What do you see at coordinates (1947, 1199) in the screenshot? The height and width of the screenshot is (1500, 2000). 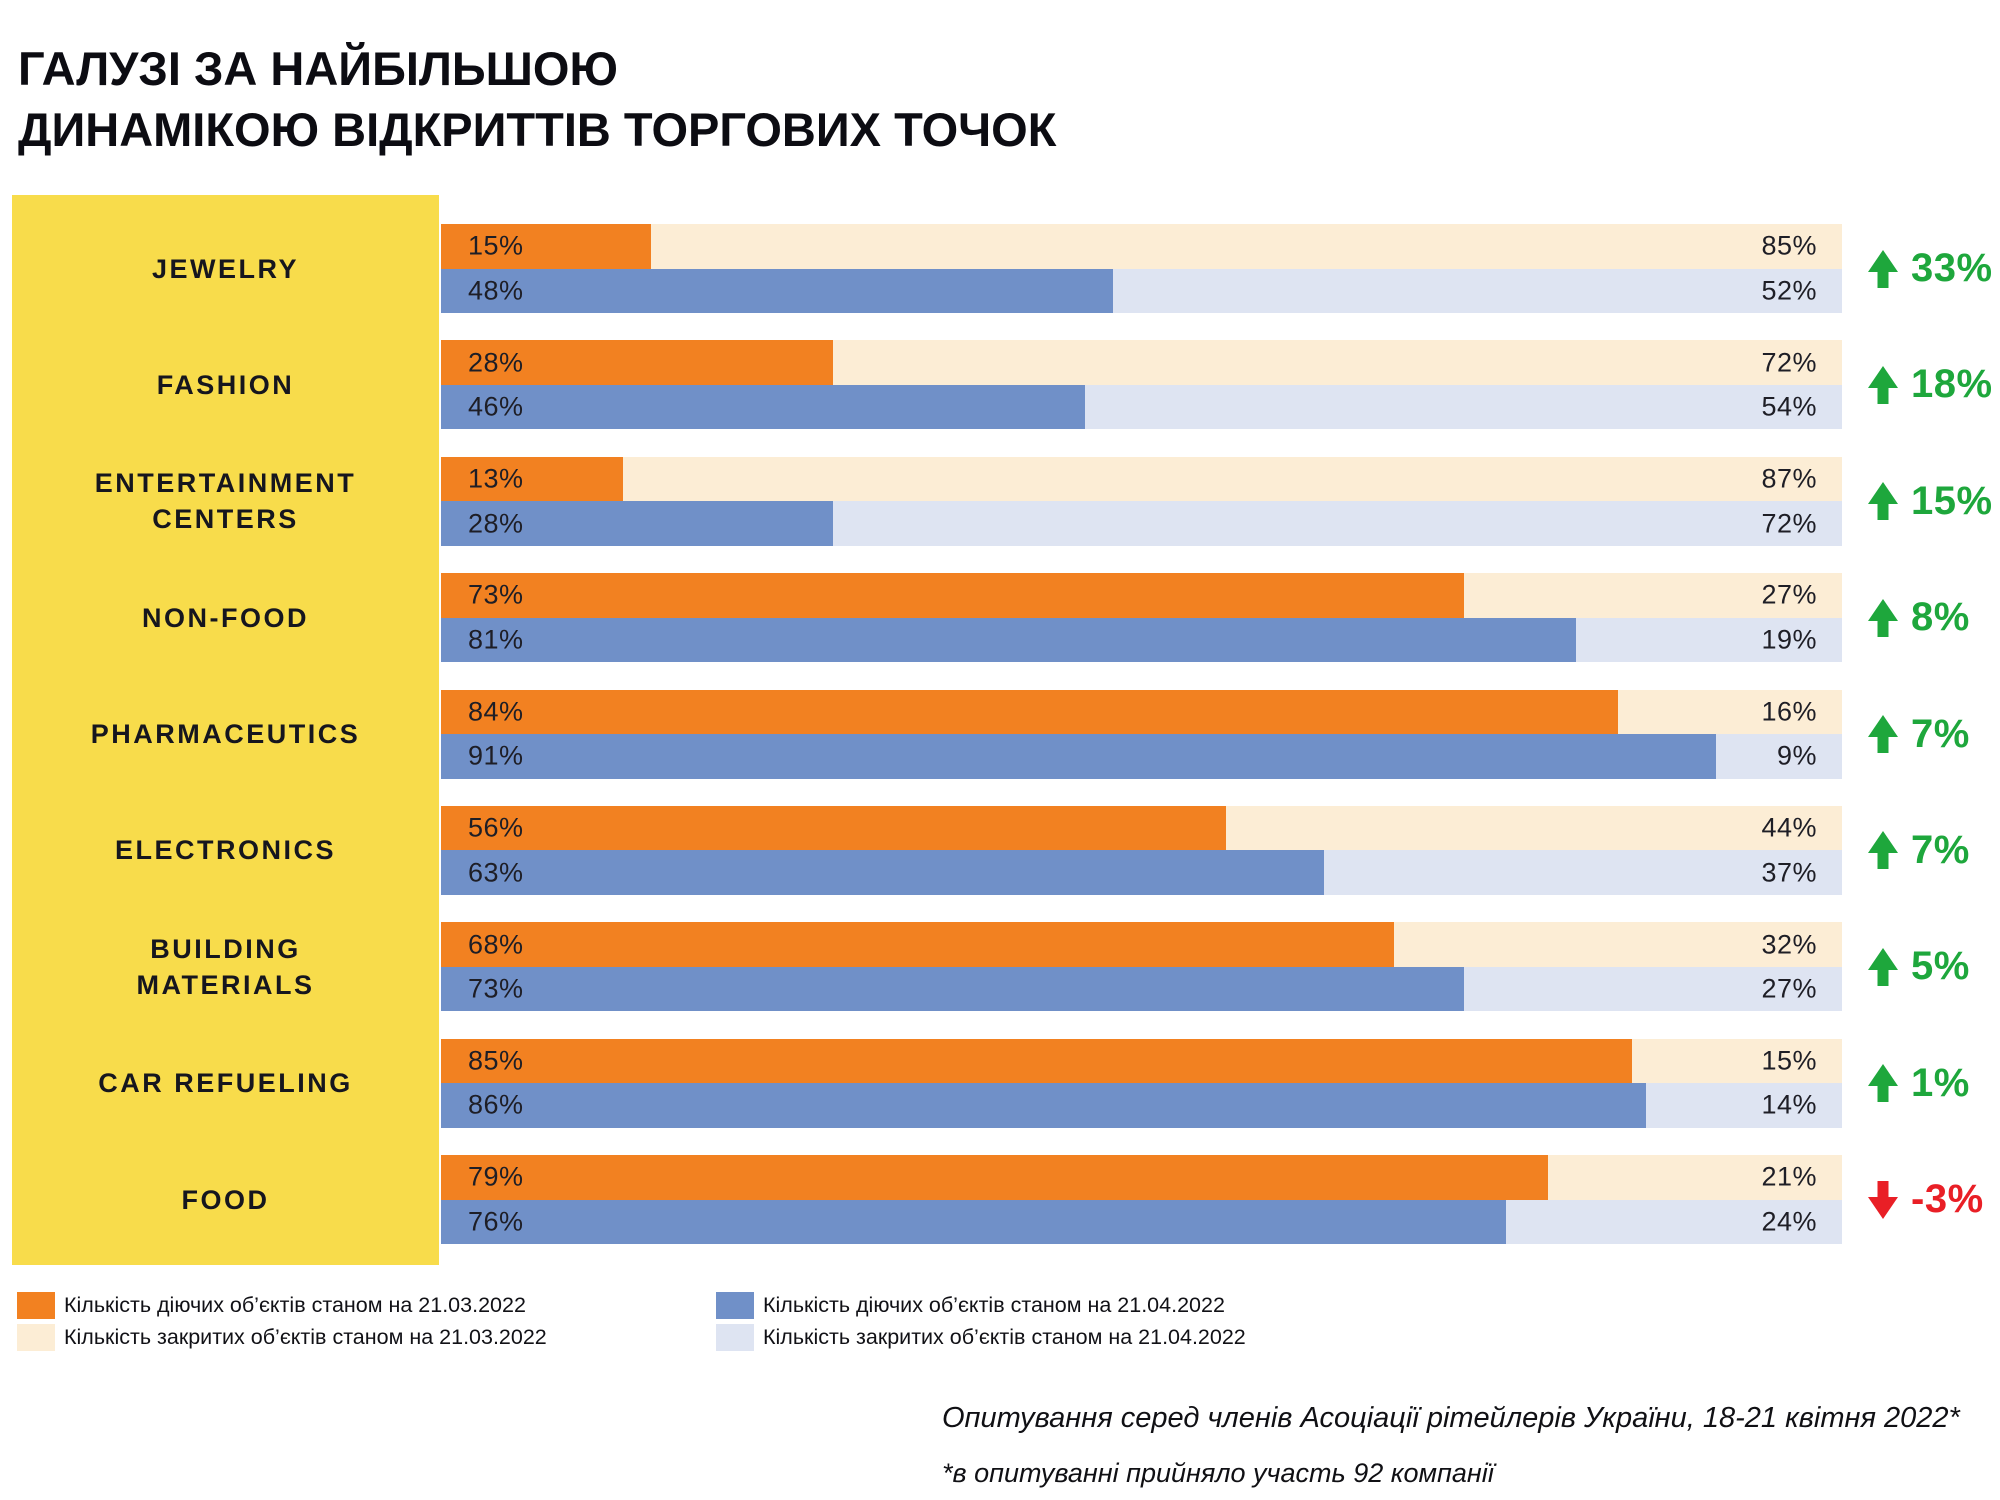 I see `change-percent-label: -3%` at bounding box center [1947, 1199].